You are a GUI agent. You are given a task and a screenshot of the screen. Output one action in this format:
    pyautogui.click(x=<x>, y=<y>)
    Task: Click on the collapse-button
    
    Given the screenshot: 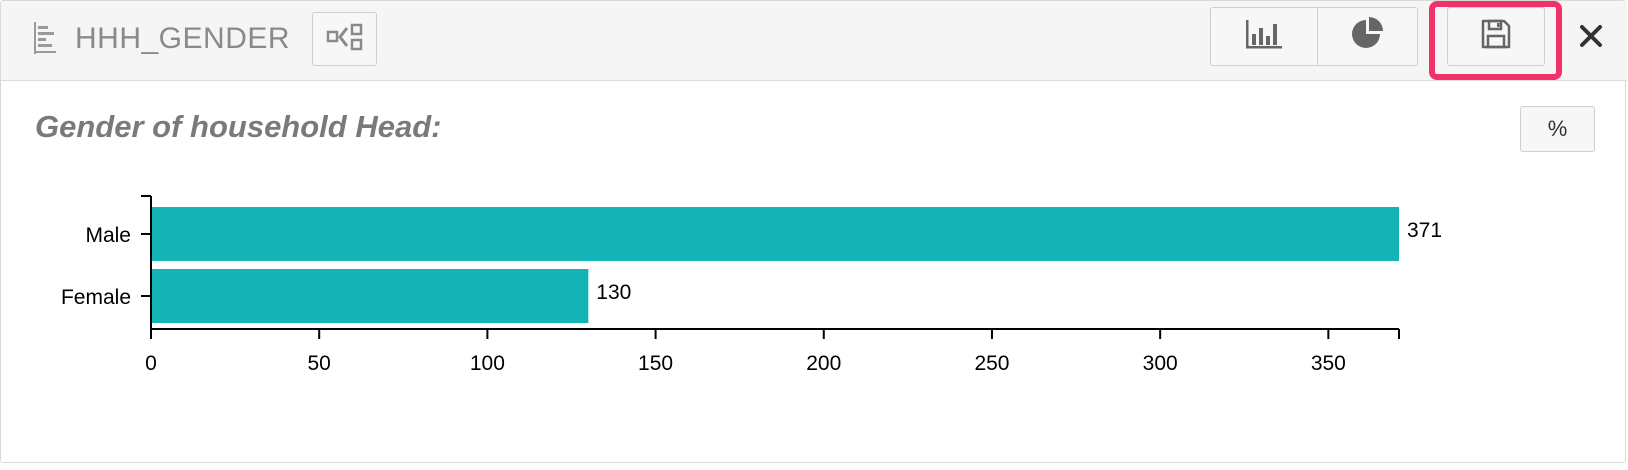 What is the action you would take?
    pyautogui.click(x=344, y=39)
    